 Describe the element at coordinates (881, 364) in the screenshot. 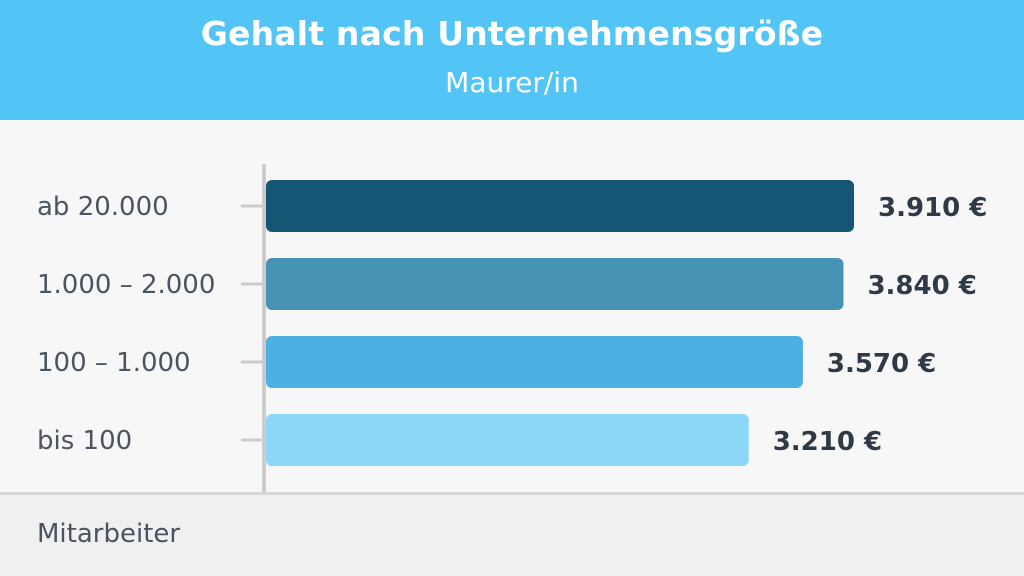

I see `value-label: 3.570 €` at that location.